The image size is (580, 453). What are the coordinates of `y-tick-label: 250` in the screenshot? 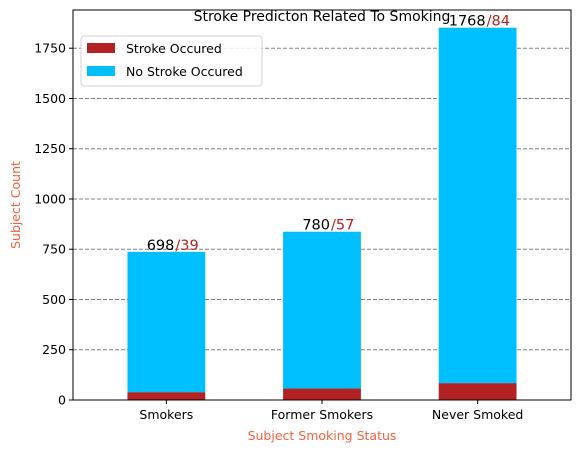 It's located at (54, 349).